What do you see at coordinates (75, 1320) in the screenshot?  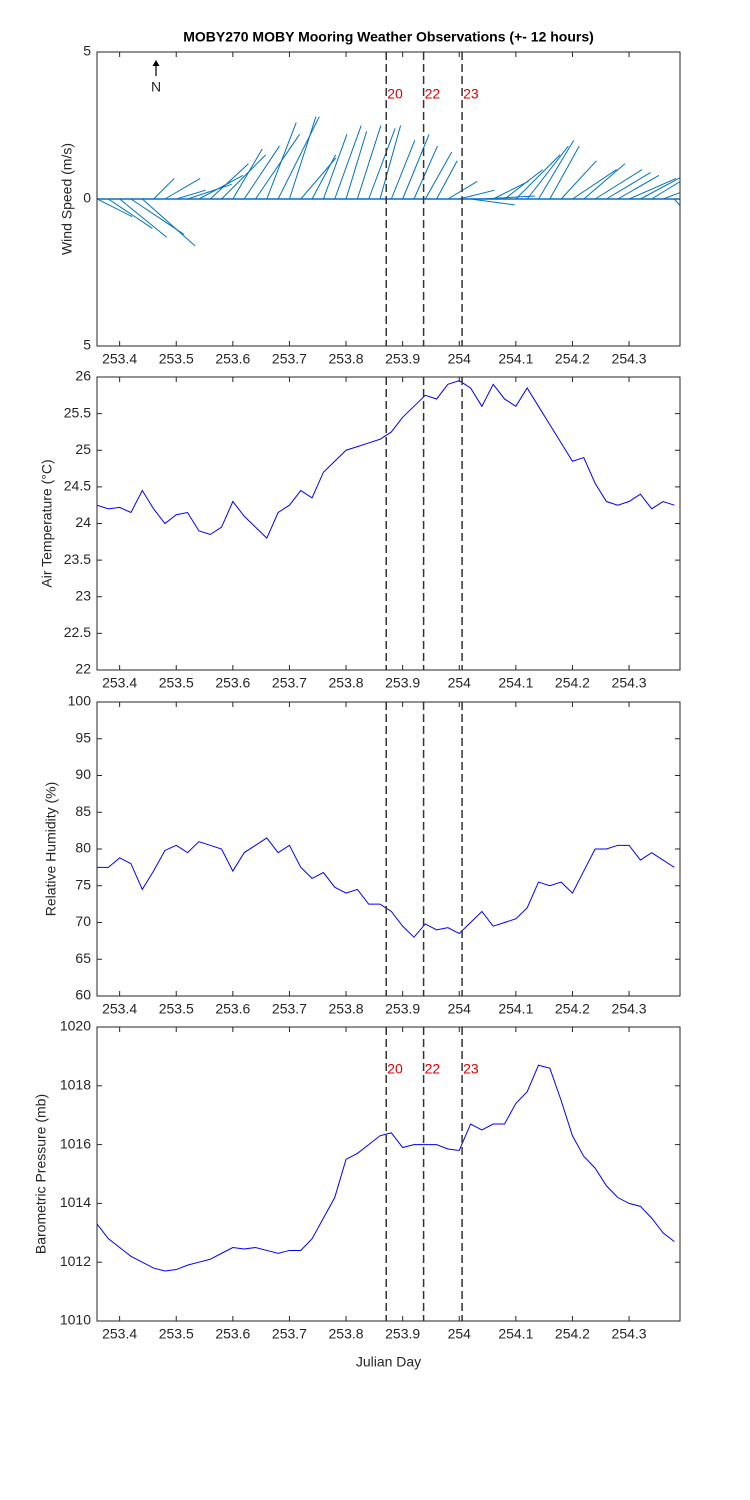 I see `y-tick-label: 1010` at bounding box center [75, 1320].